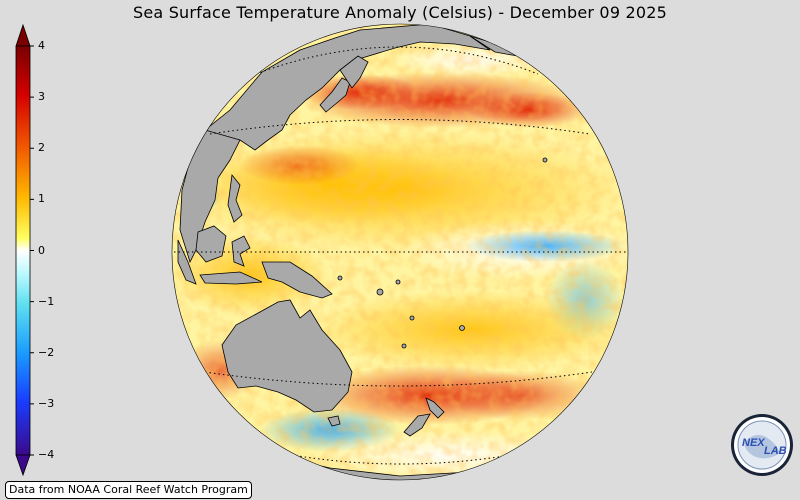  Describe the element at coordinates (334, 421) in the screenshot. I see `land-tasmania` at that location.